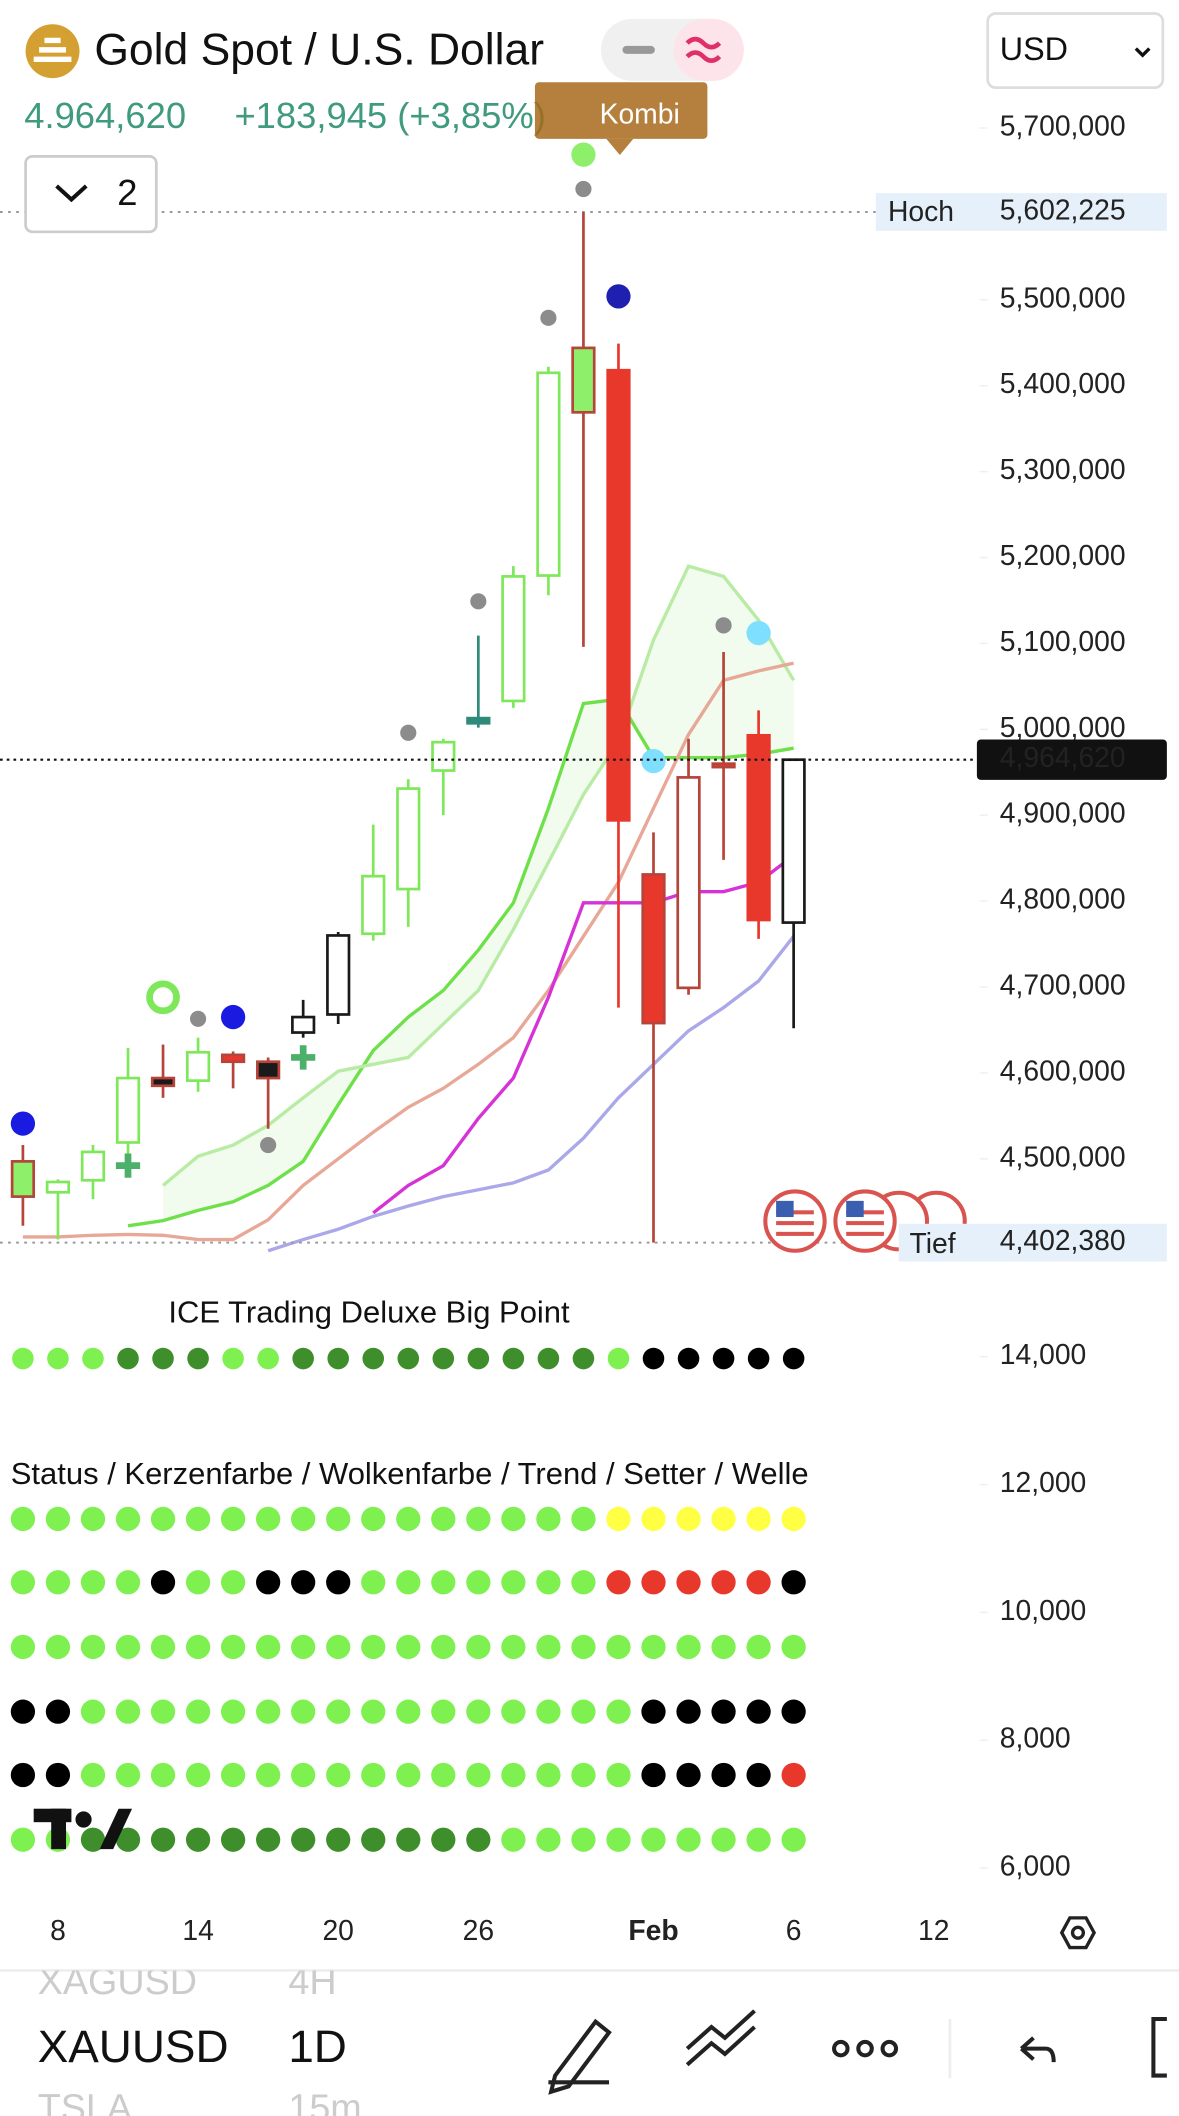  What do you see at coordinates (1063, 641) in the screenshot?
I see `y-tick-label: 5,100,000` at bounding box center [1063, 641].